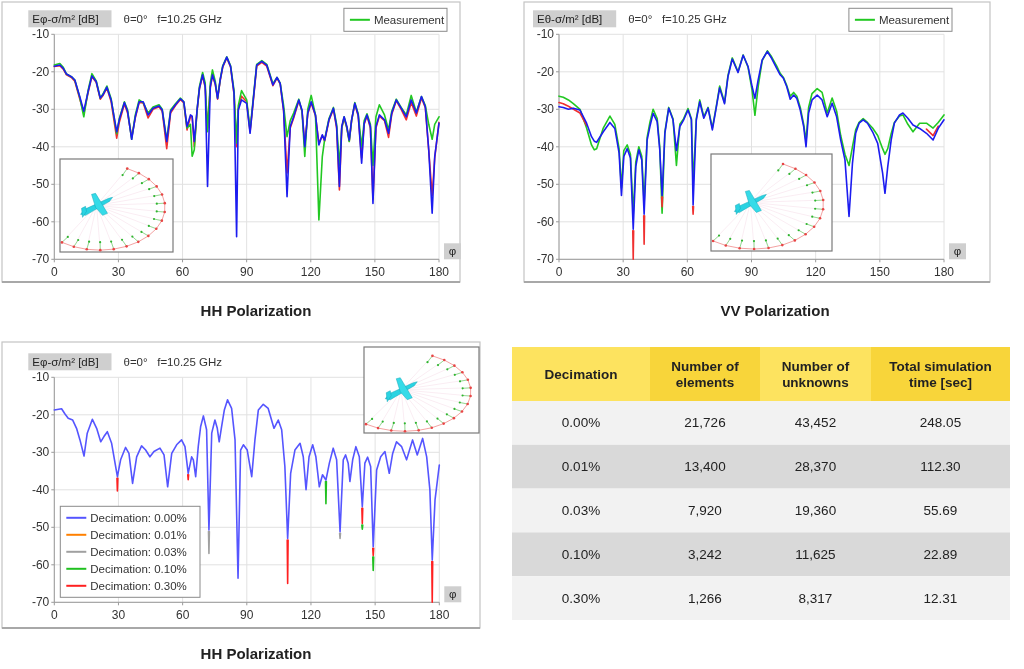 This screenshot has height=669, width=1024. I want to click on text: 55.69, so click(940, 510).